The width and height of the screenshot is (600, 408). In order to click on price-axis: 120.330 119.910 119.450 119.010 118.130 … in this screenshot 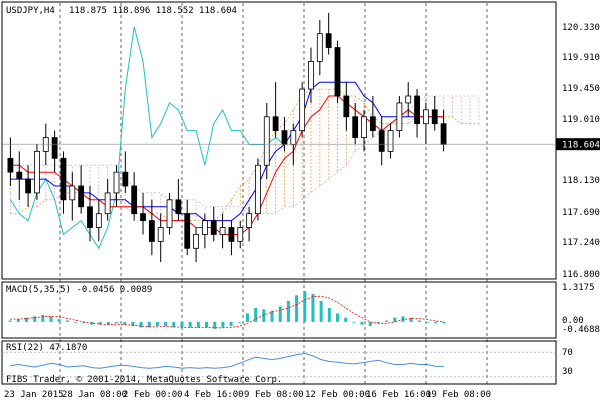, I will do `click(581, 151)`.